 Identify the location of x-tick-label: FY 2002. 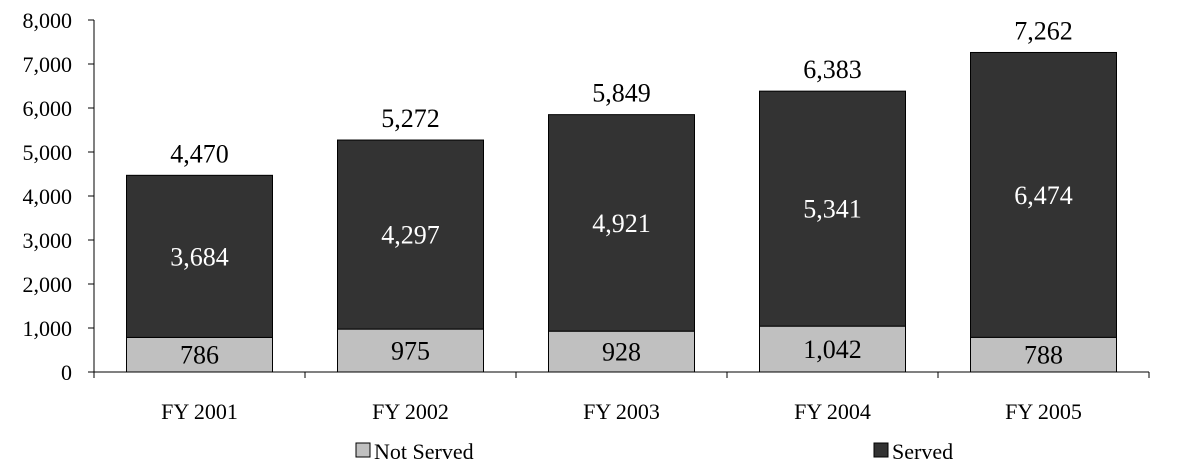
(410, 411).